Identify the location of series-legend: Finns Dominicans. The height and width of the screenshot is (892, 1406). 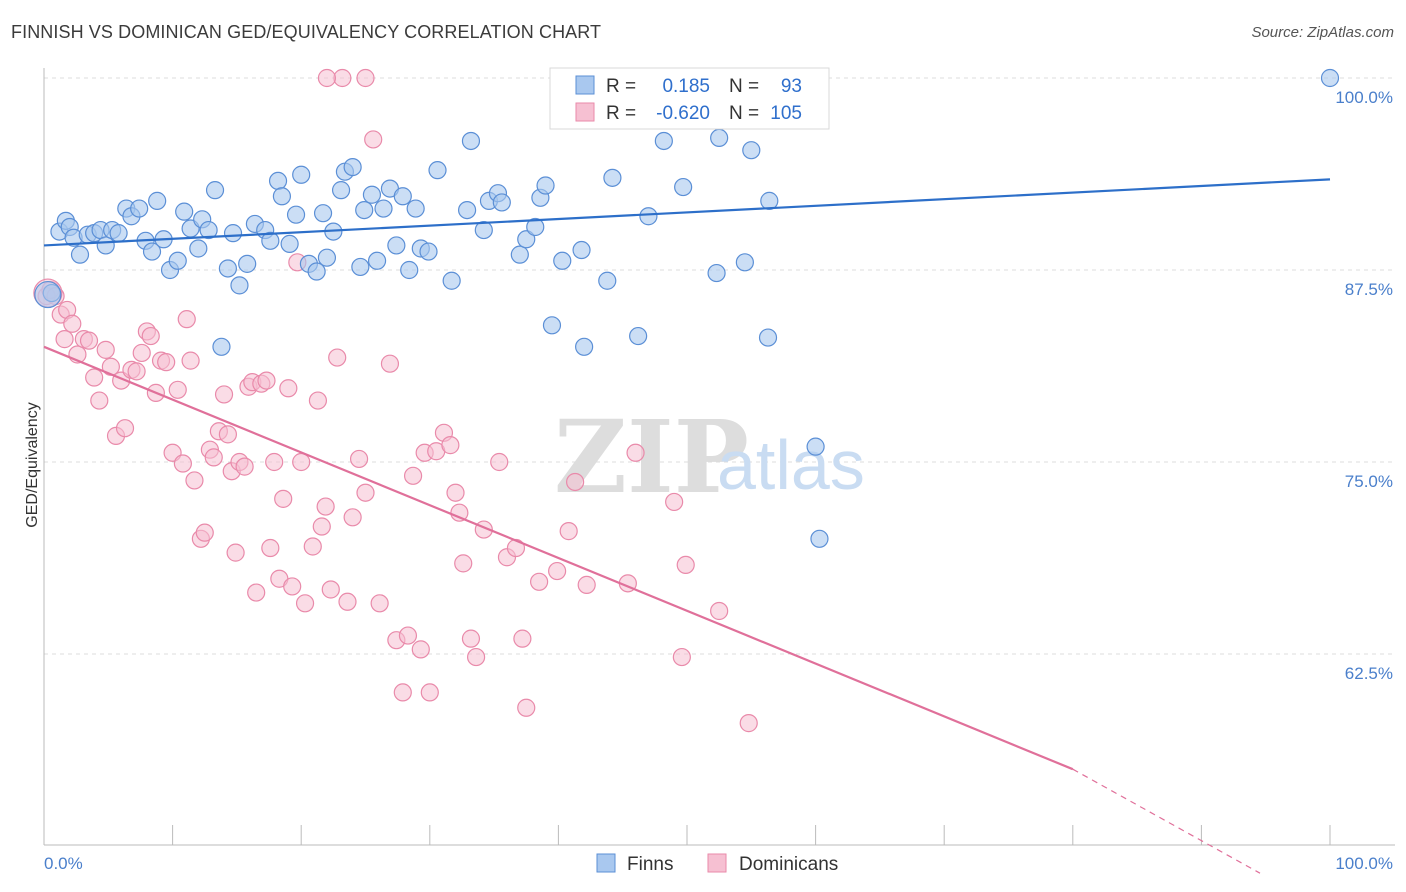
(717, 864).